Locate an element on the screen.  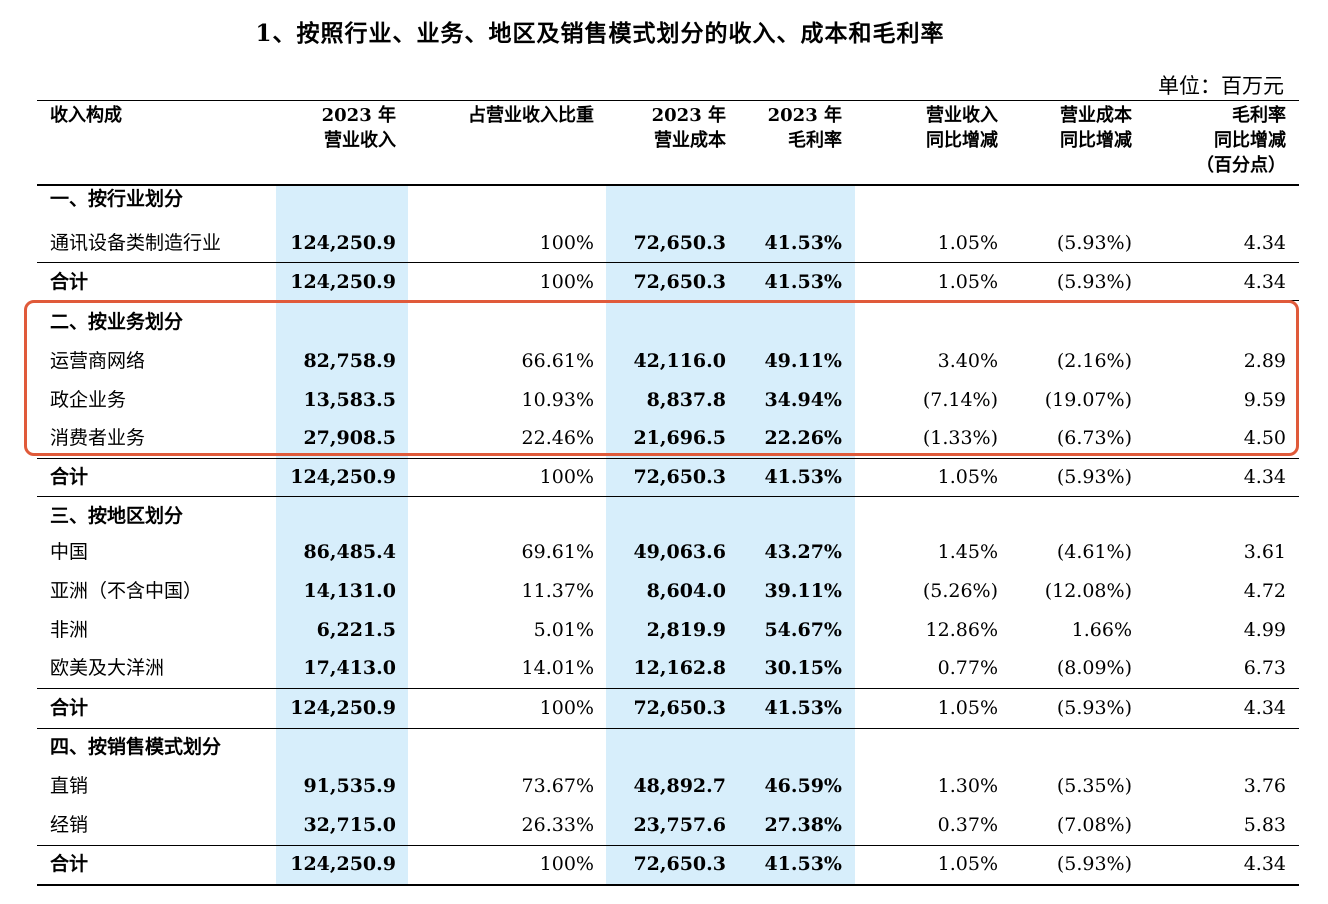
cell-cost-yoy: (6.73%) is located at coordinates (1094, 438).